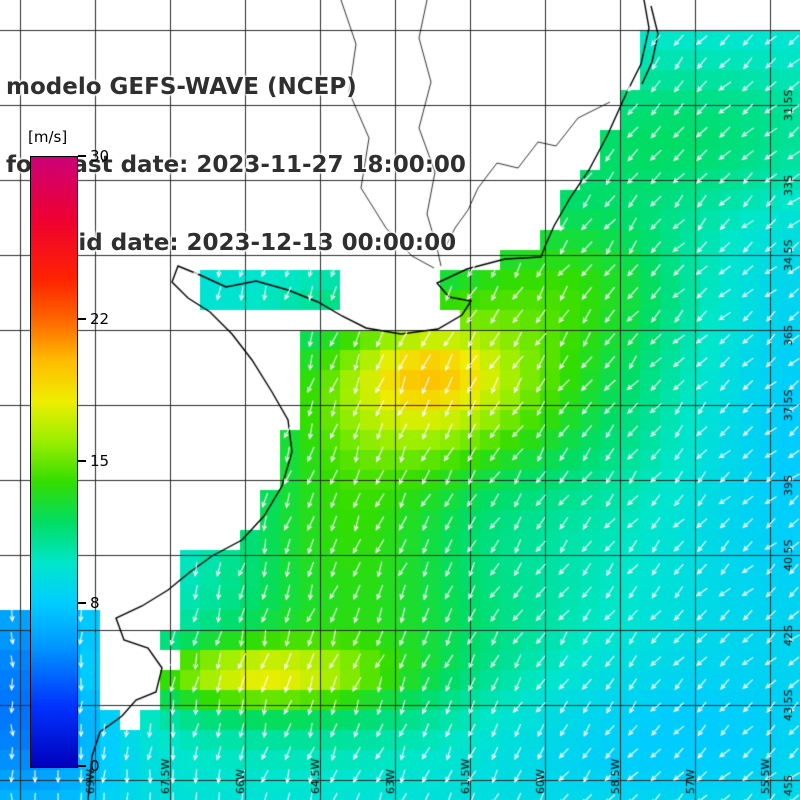  Describe the element at coordinates (100, 461) in the screenshot. I see `colorbar-tick-label: 15` at that location.